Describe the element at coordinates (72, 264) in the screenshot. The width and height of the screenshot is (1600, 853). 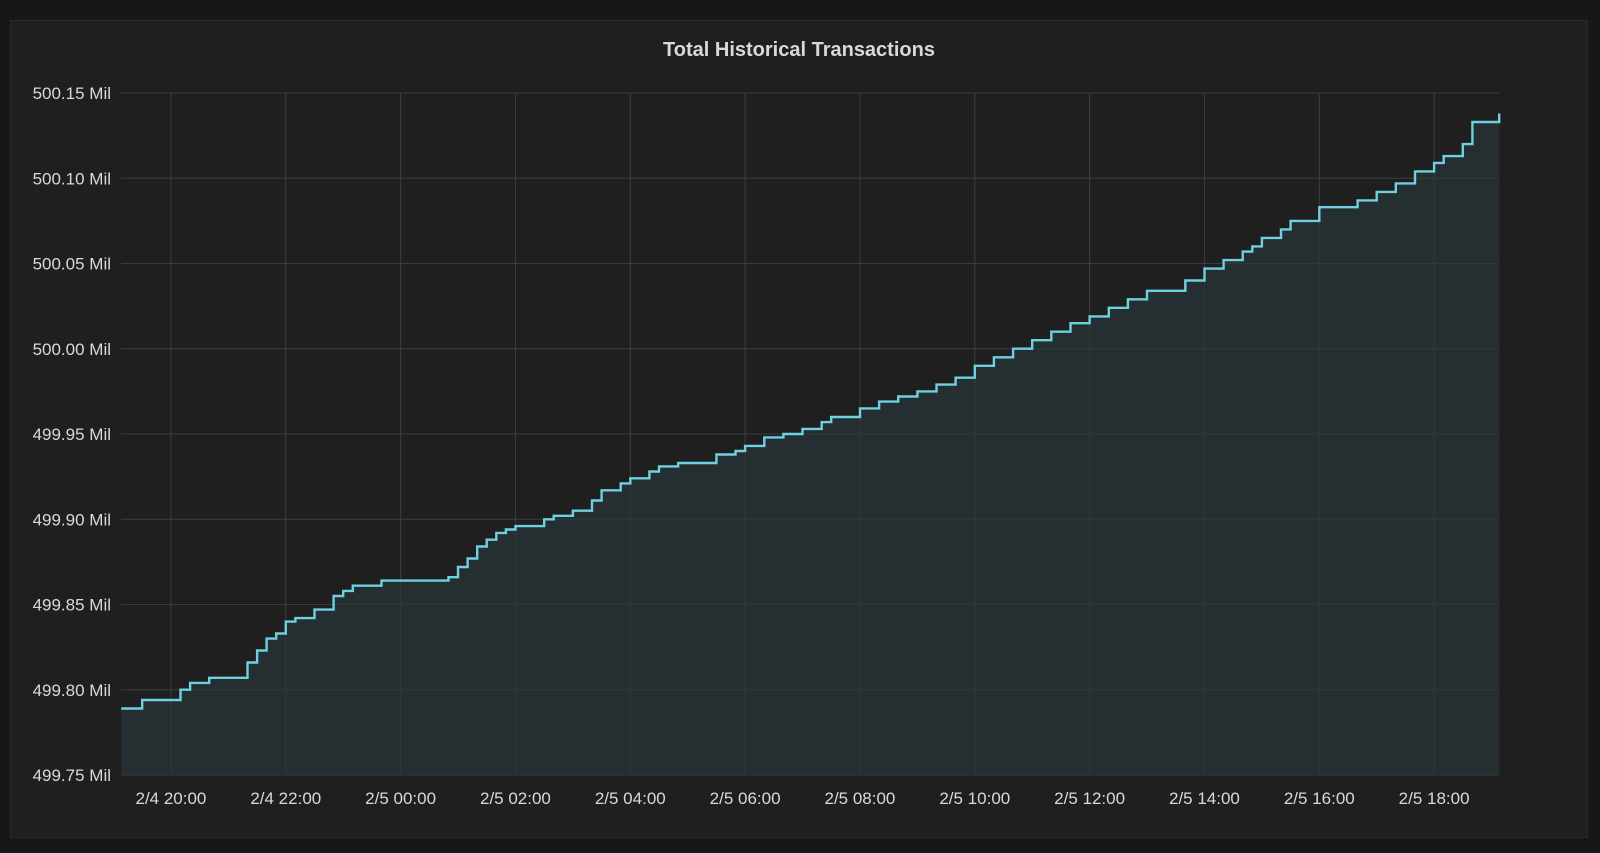
I see `y-tick-label: 500.05 Mil` at that location.